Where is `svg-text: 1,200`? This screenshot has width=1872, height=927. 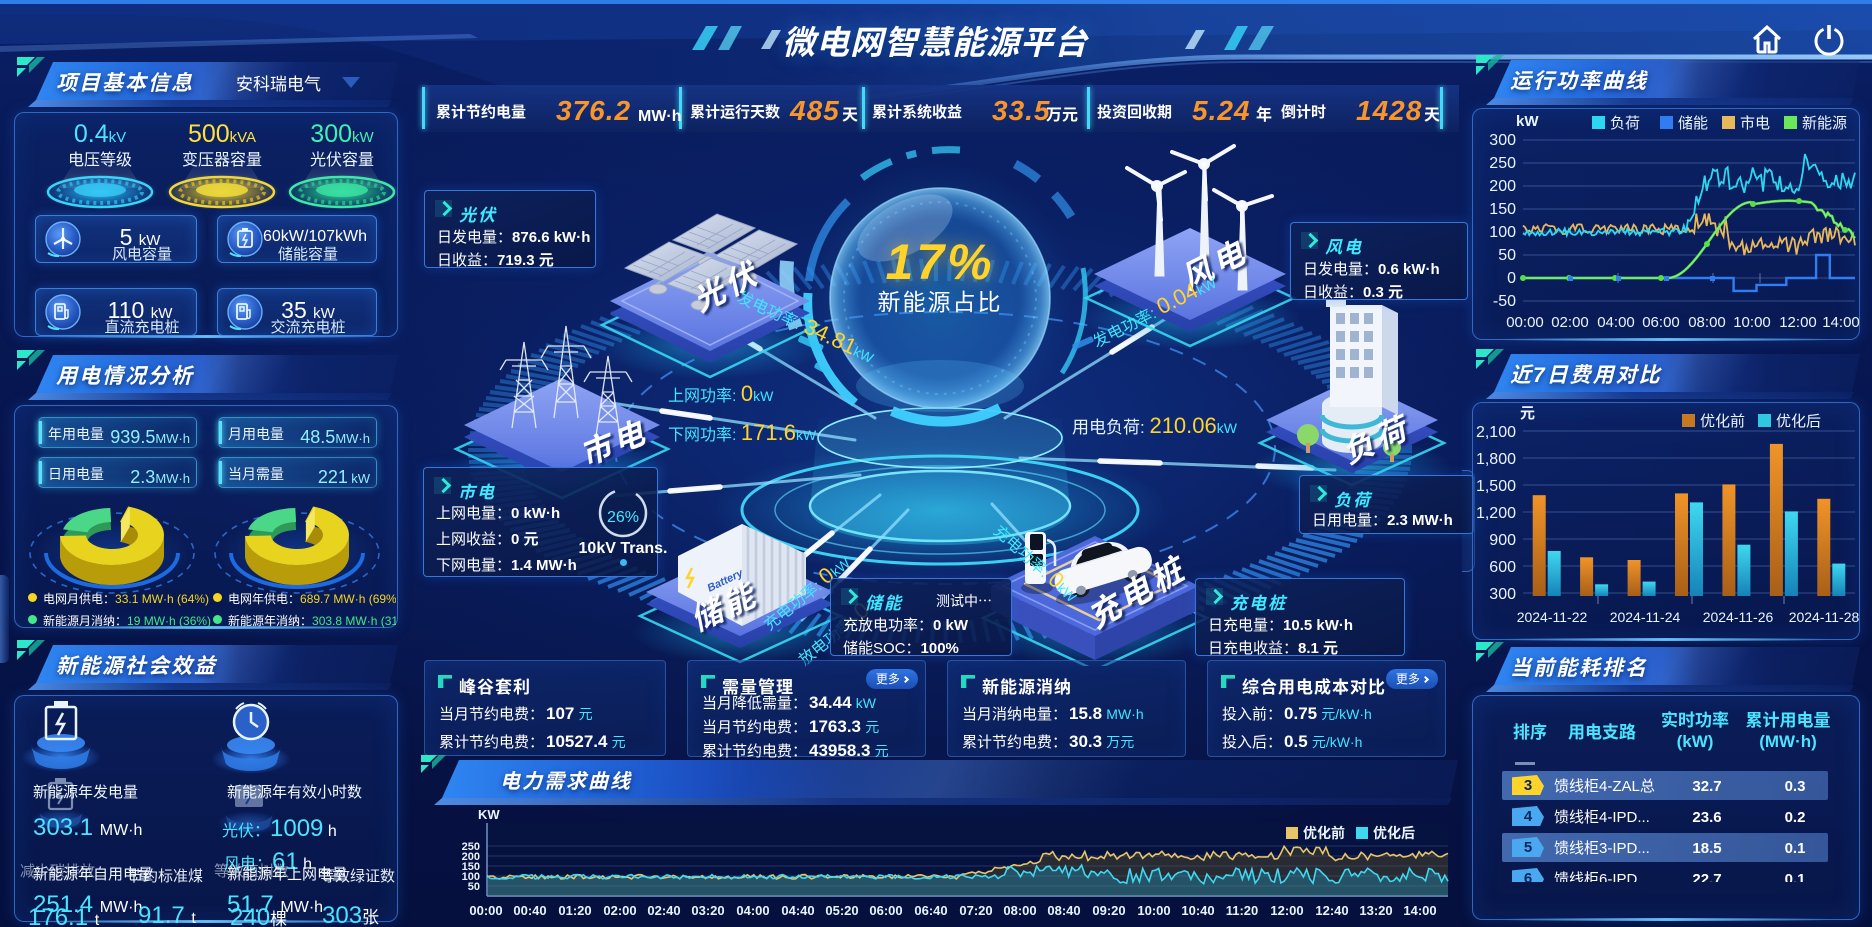
svg-text: 1,200 is located at coordinates (1496, 511).